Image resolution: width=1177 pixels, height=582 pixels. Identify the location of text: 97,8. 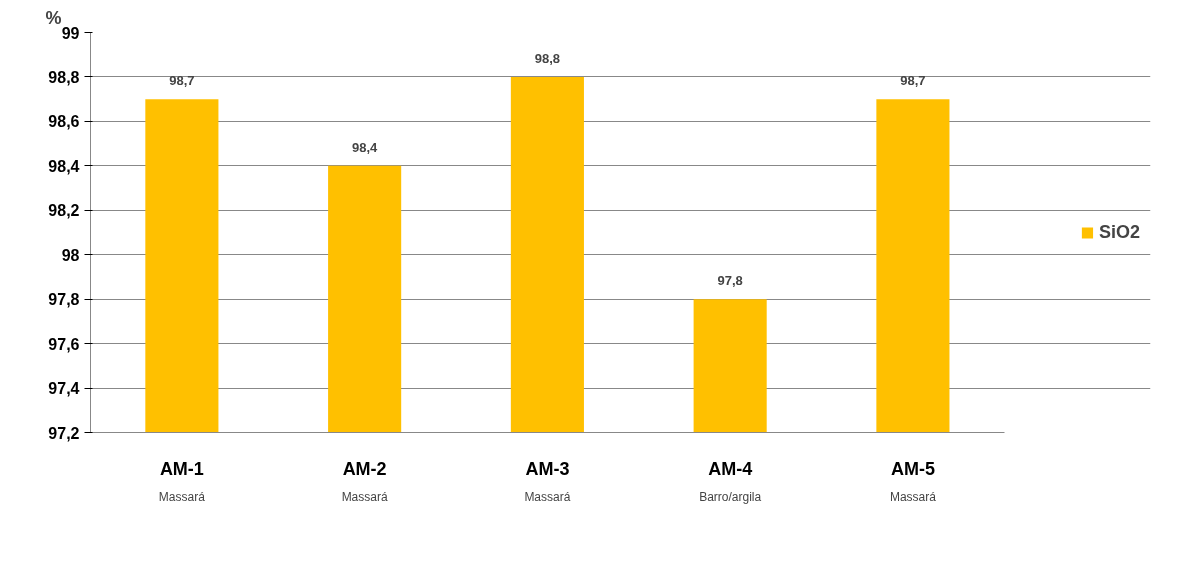
(730, 281).